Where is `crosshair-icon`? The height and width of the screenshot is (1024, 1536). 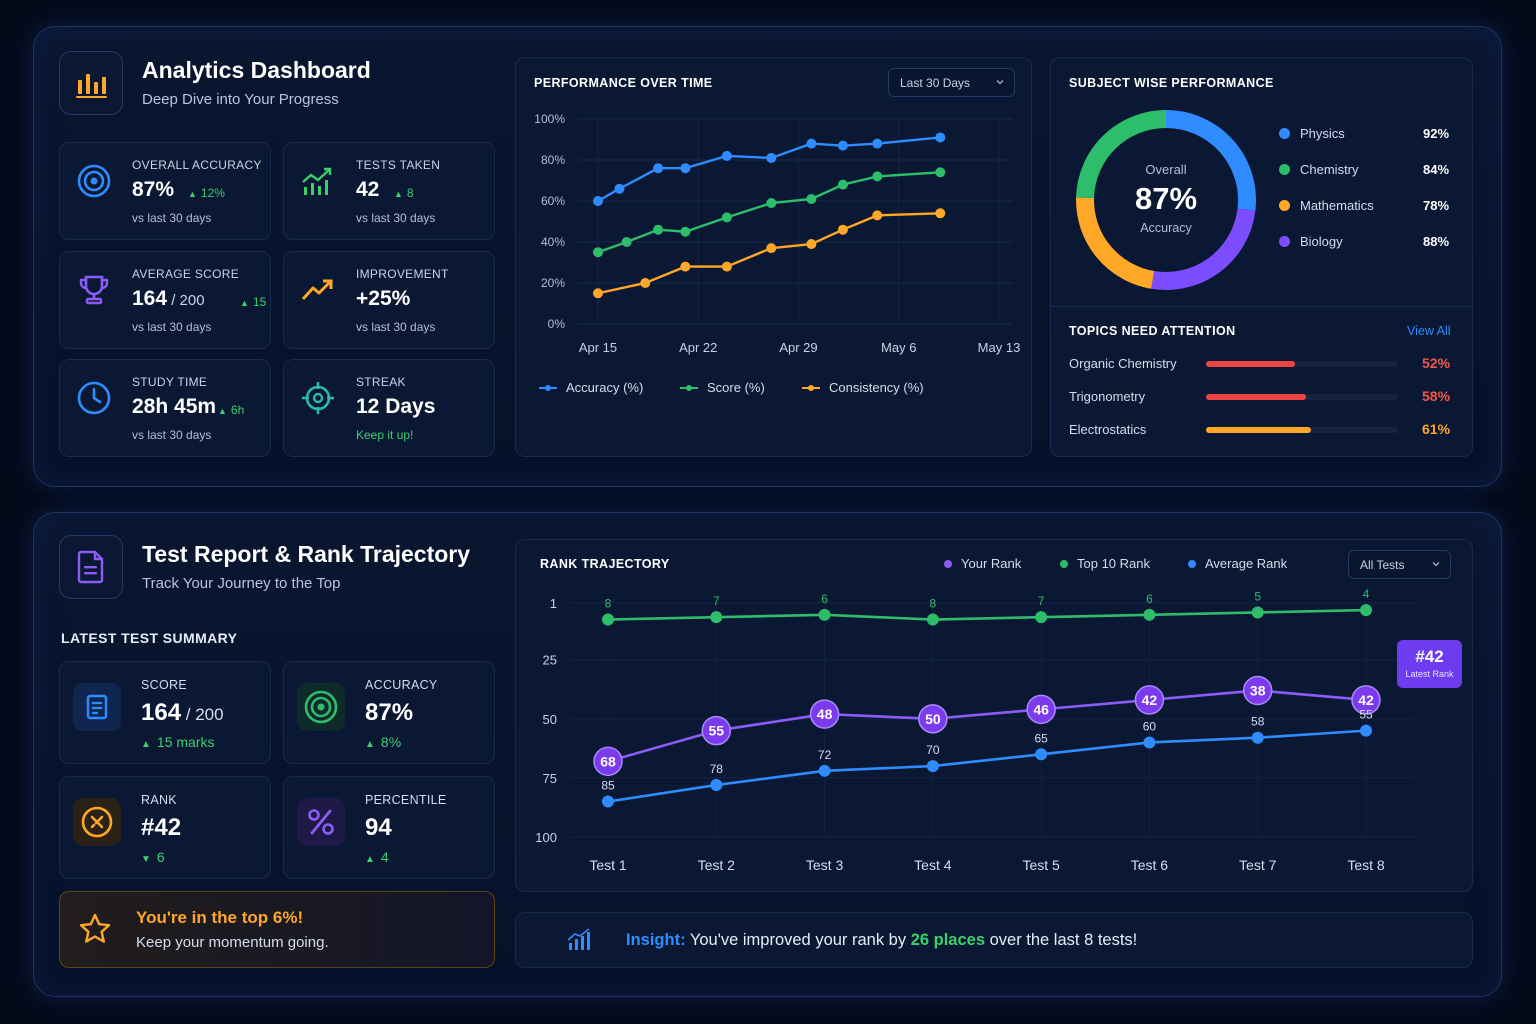 crosshair-icon is located at coordinates (318, 398).